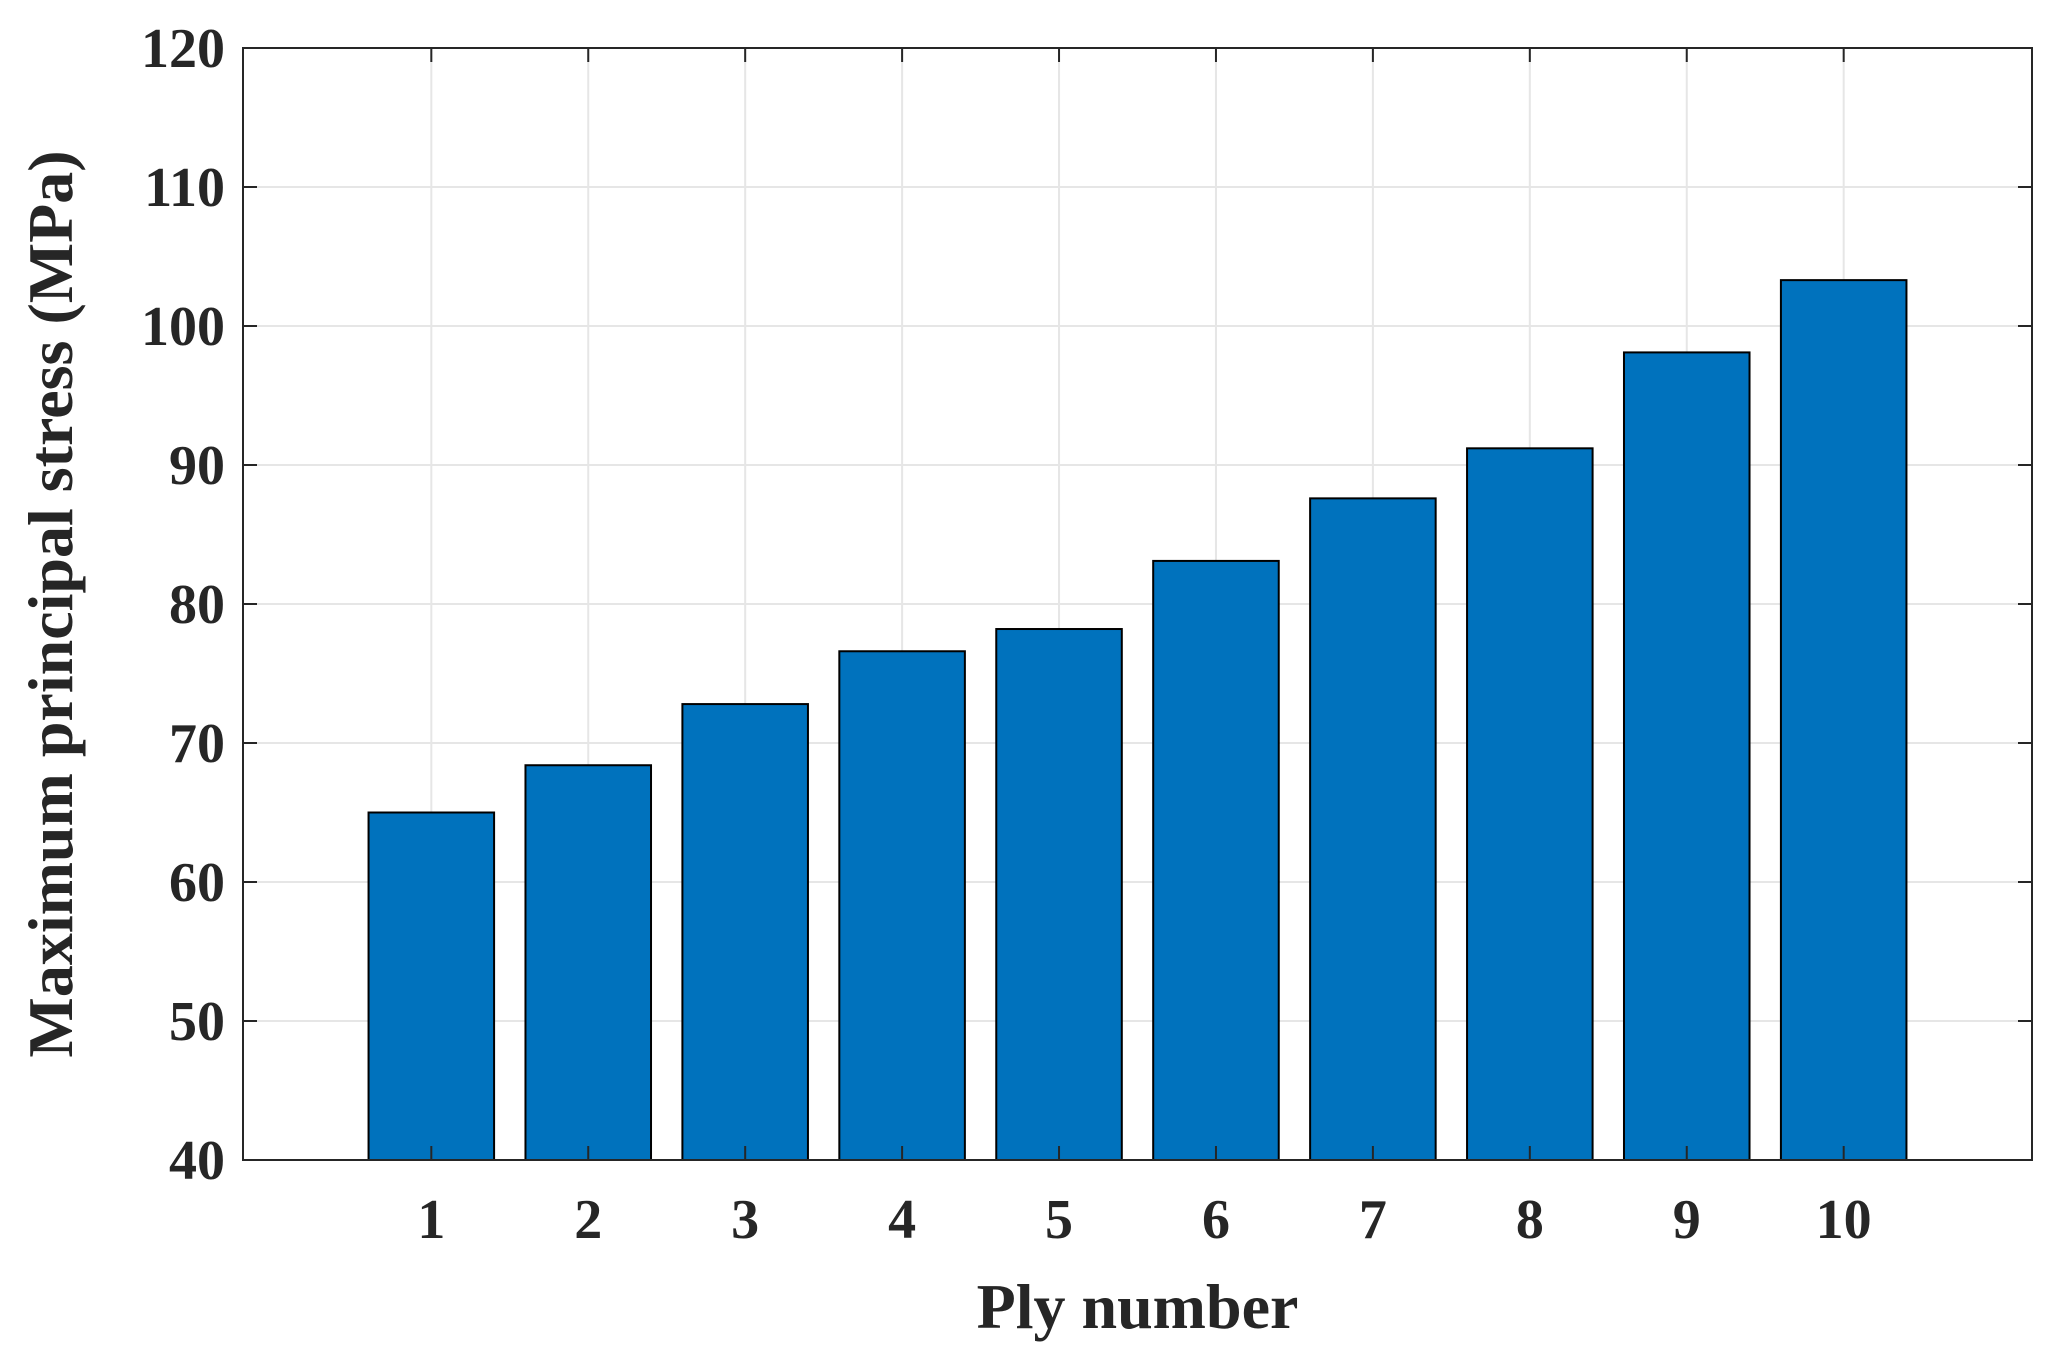  I want to click on y-tick-label: 100, so click(183, 327).